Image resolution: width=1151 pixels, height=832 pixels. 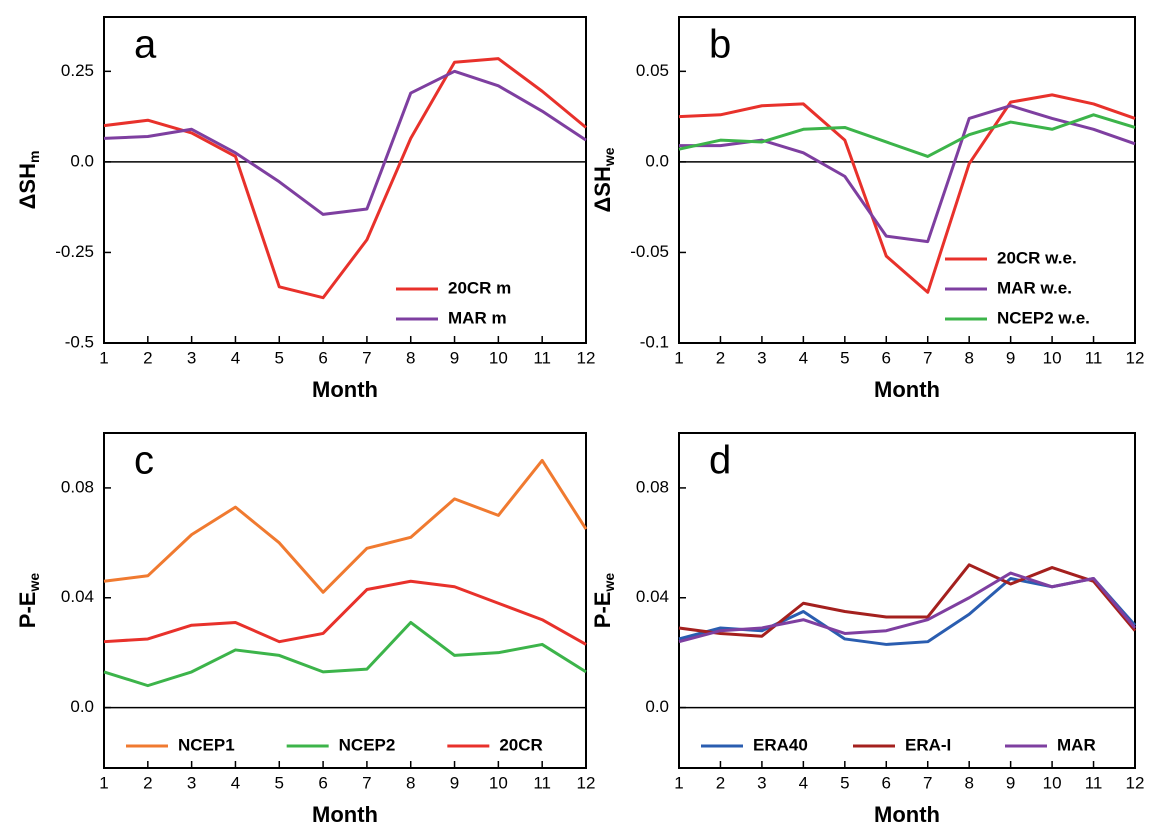 I want to click on legend-label: NCEP1, so click(x=206, y=744).